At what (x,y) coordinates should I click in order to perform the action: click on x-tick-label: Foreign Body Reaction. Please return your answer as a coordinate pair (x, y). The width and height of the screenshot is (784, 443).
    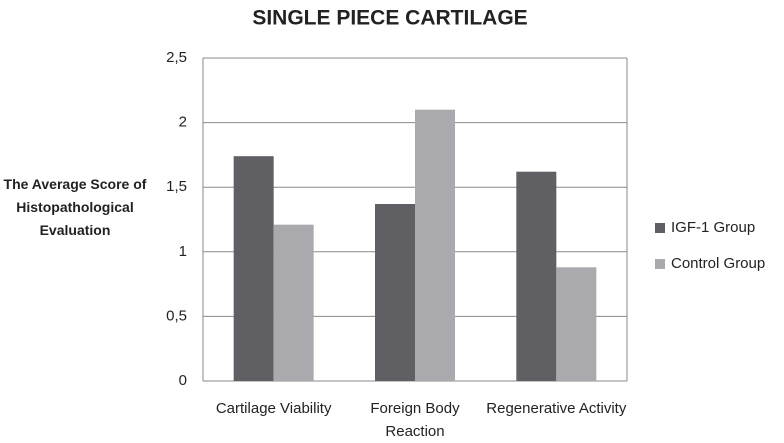
    Looking at the image, I should click on (415, 420).